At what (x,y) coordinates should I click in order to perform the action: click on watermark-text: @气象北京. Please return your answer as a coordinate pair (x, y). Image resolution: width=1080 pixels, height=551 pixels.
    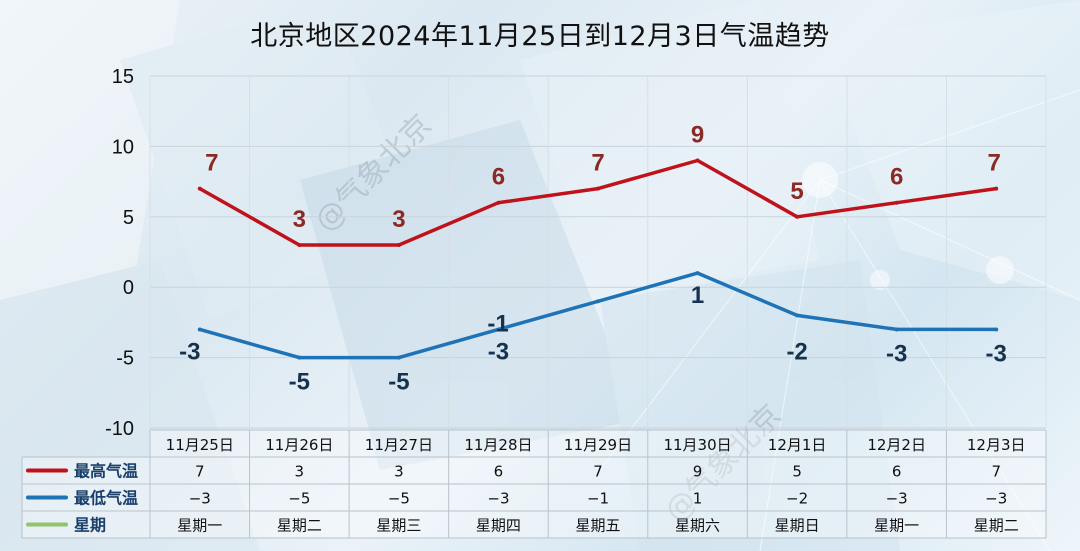
    Looking at the image, I should click on (373, 173).